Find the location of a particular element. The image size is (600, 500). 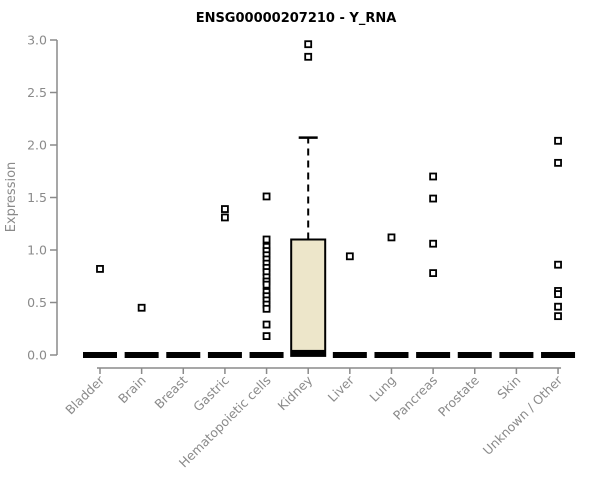

boxplot-liver is located at coordinates (349, 305).